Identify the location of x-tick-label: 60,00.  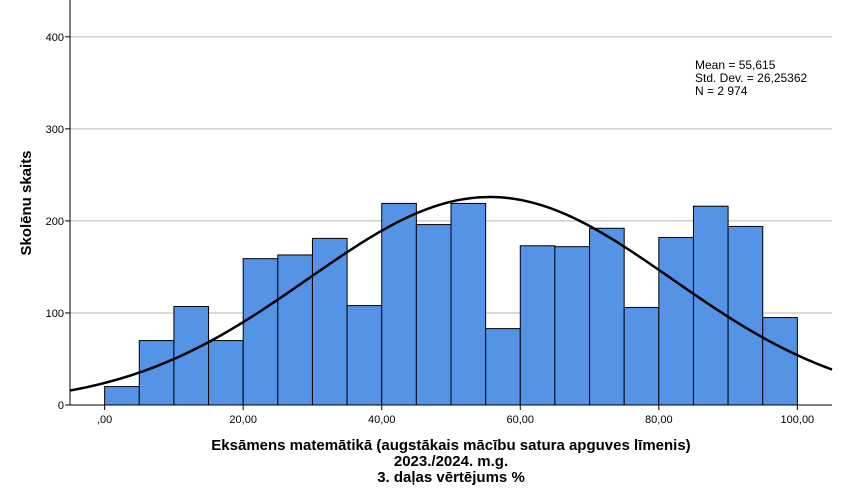
(521, 420).